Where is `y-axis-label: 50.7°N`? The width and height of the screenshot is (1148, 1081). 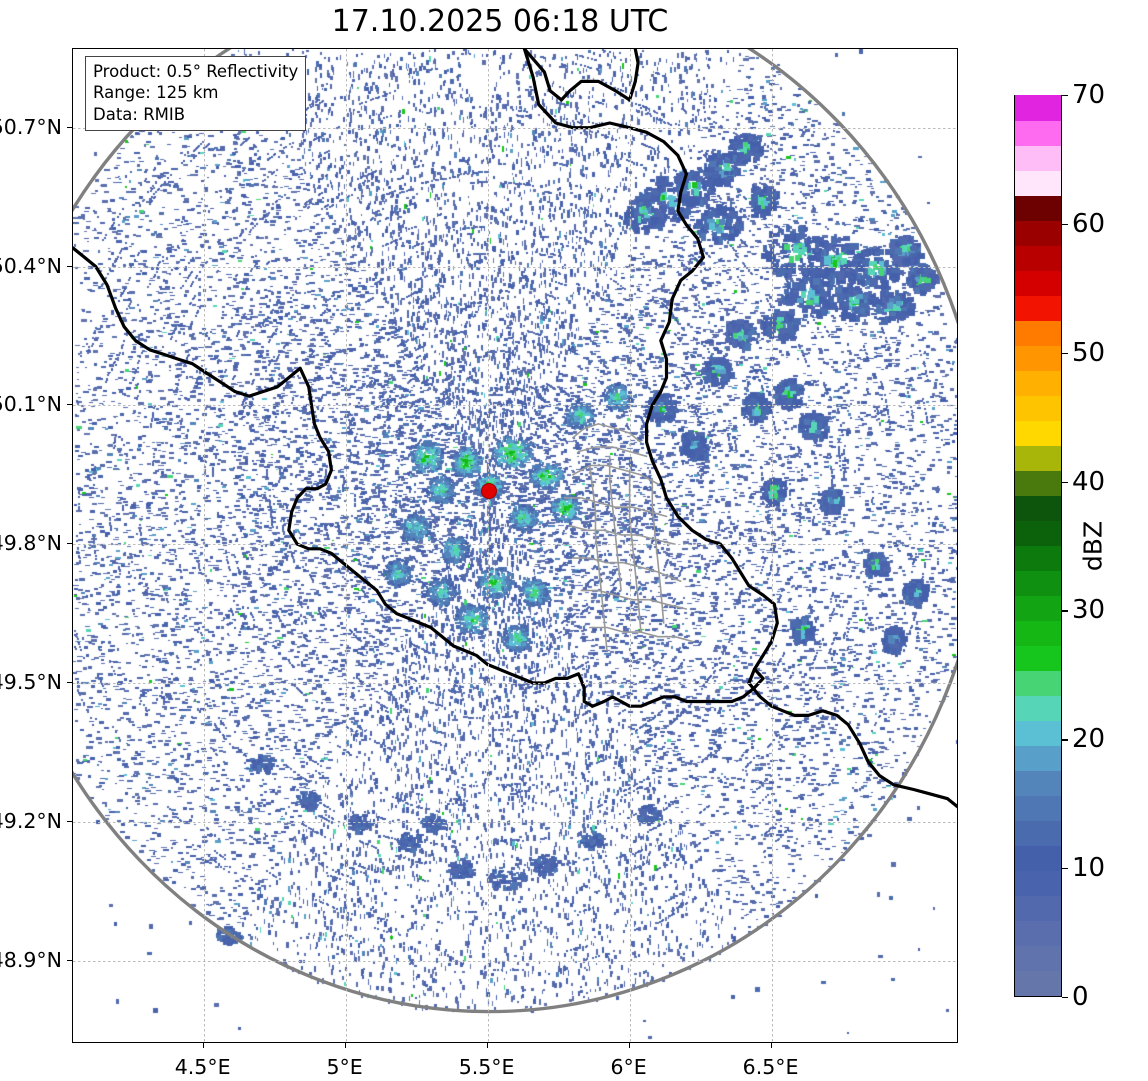 y-axis-label: 50.7°N is located at coordinates (31, 126).